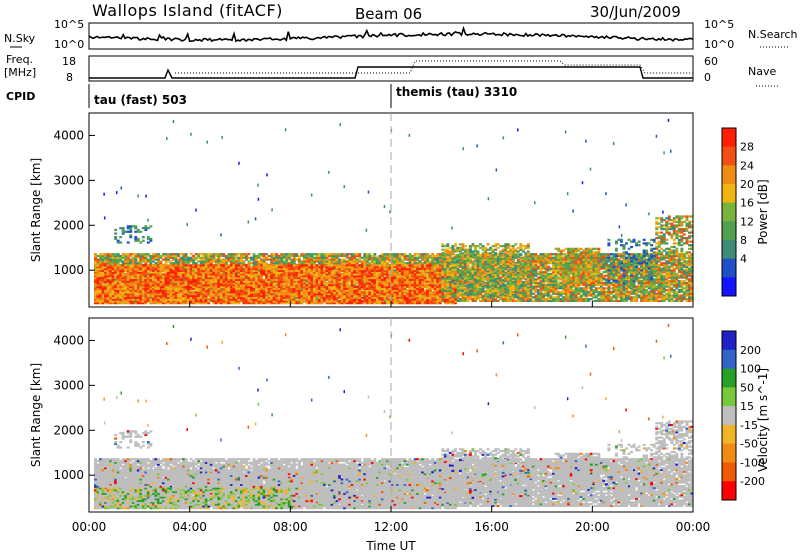 This screenshot has height=554, width=800. What do you see at coordinates (635, 12) in the screenshot?
I see `date-label: 30/Jun/2009` at bounding box center [635, 12].